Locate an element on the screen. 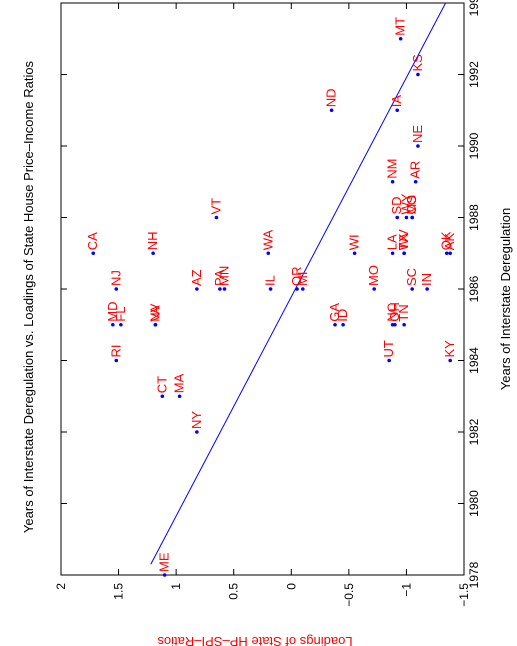 The image size is (517, 646). point-label: NE is located at coordinates (417, 134).